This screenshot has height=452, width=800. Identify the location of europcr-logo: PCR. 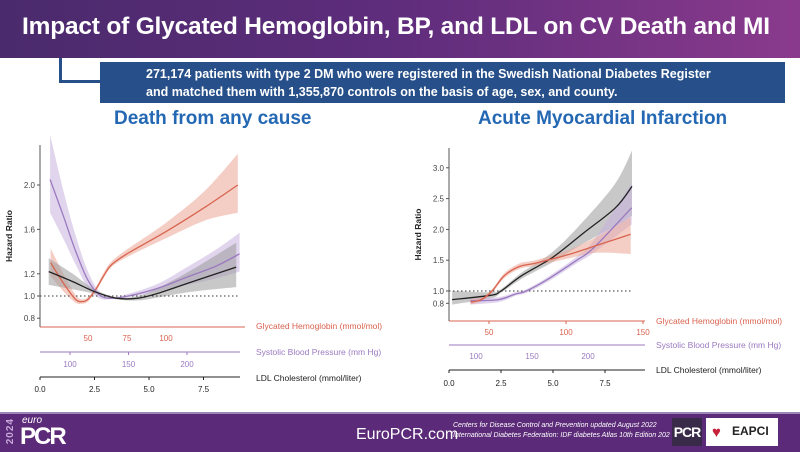
(43, 436).